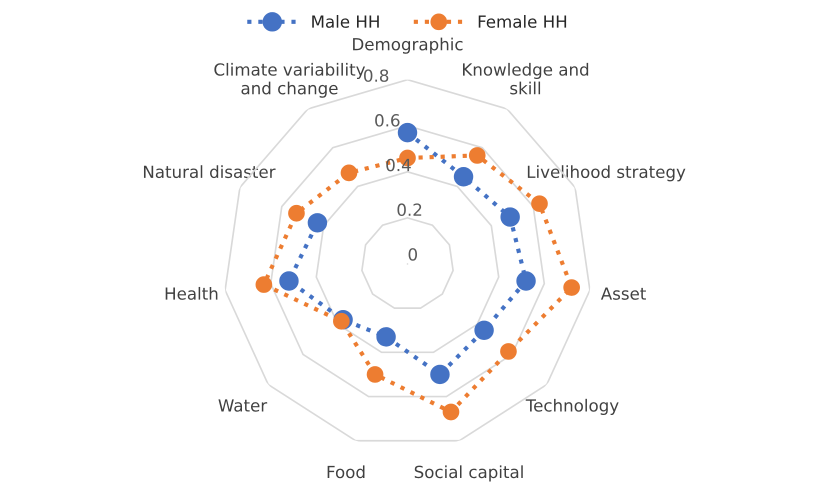 This screenshot has width=815, height=498. What do you see at coordinates (408, 46) in the screenshot?
I see `spoke-label: Demographic` at bounding box center [408, 46].